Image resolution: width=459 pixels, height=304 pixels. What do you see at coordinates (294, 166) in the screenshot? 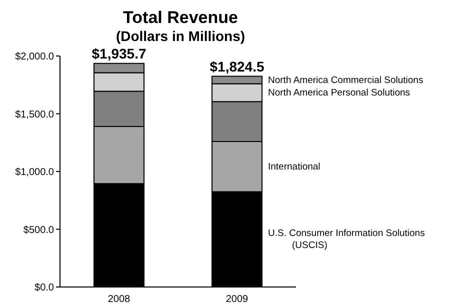
I see `series-label: International` at bounding box center [294, 166].